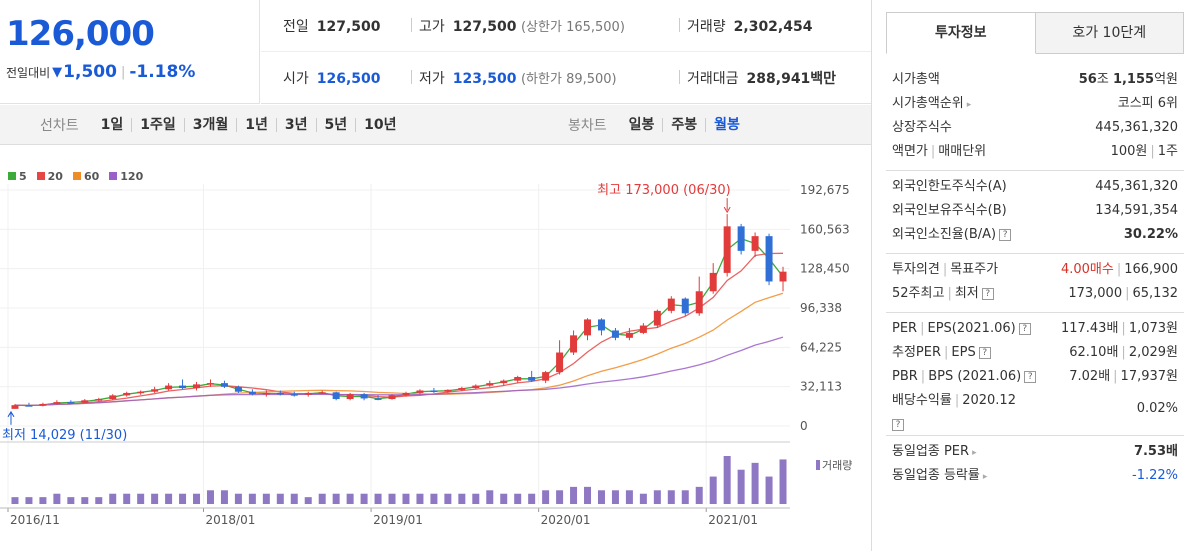 This screenshot has height=551, width=1189. What do you see at coordinates (80, 34) in the screenshot?
I see `current-price: 126,000` at bounding box center [80, 34].